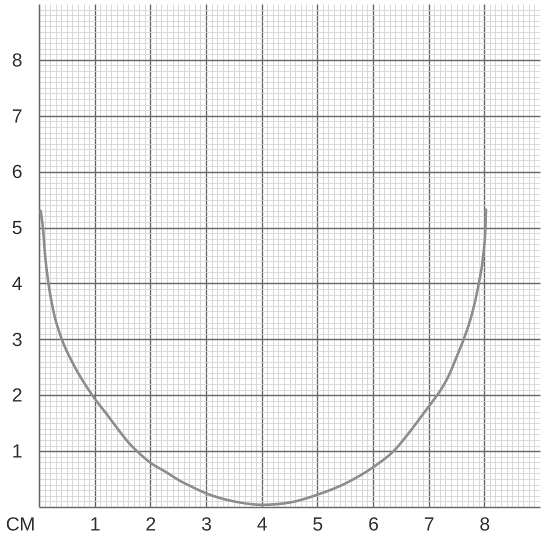  Describe the element at coordinates (17, 61) in the screenshot. I see `y-tick-label: 8` at that location.